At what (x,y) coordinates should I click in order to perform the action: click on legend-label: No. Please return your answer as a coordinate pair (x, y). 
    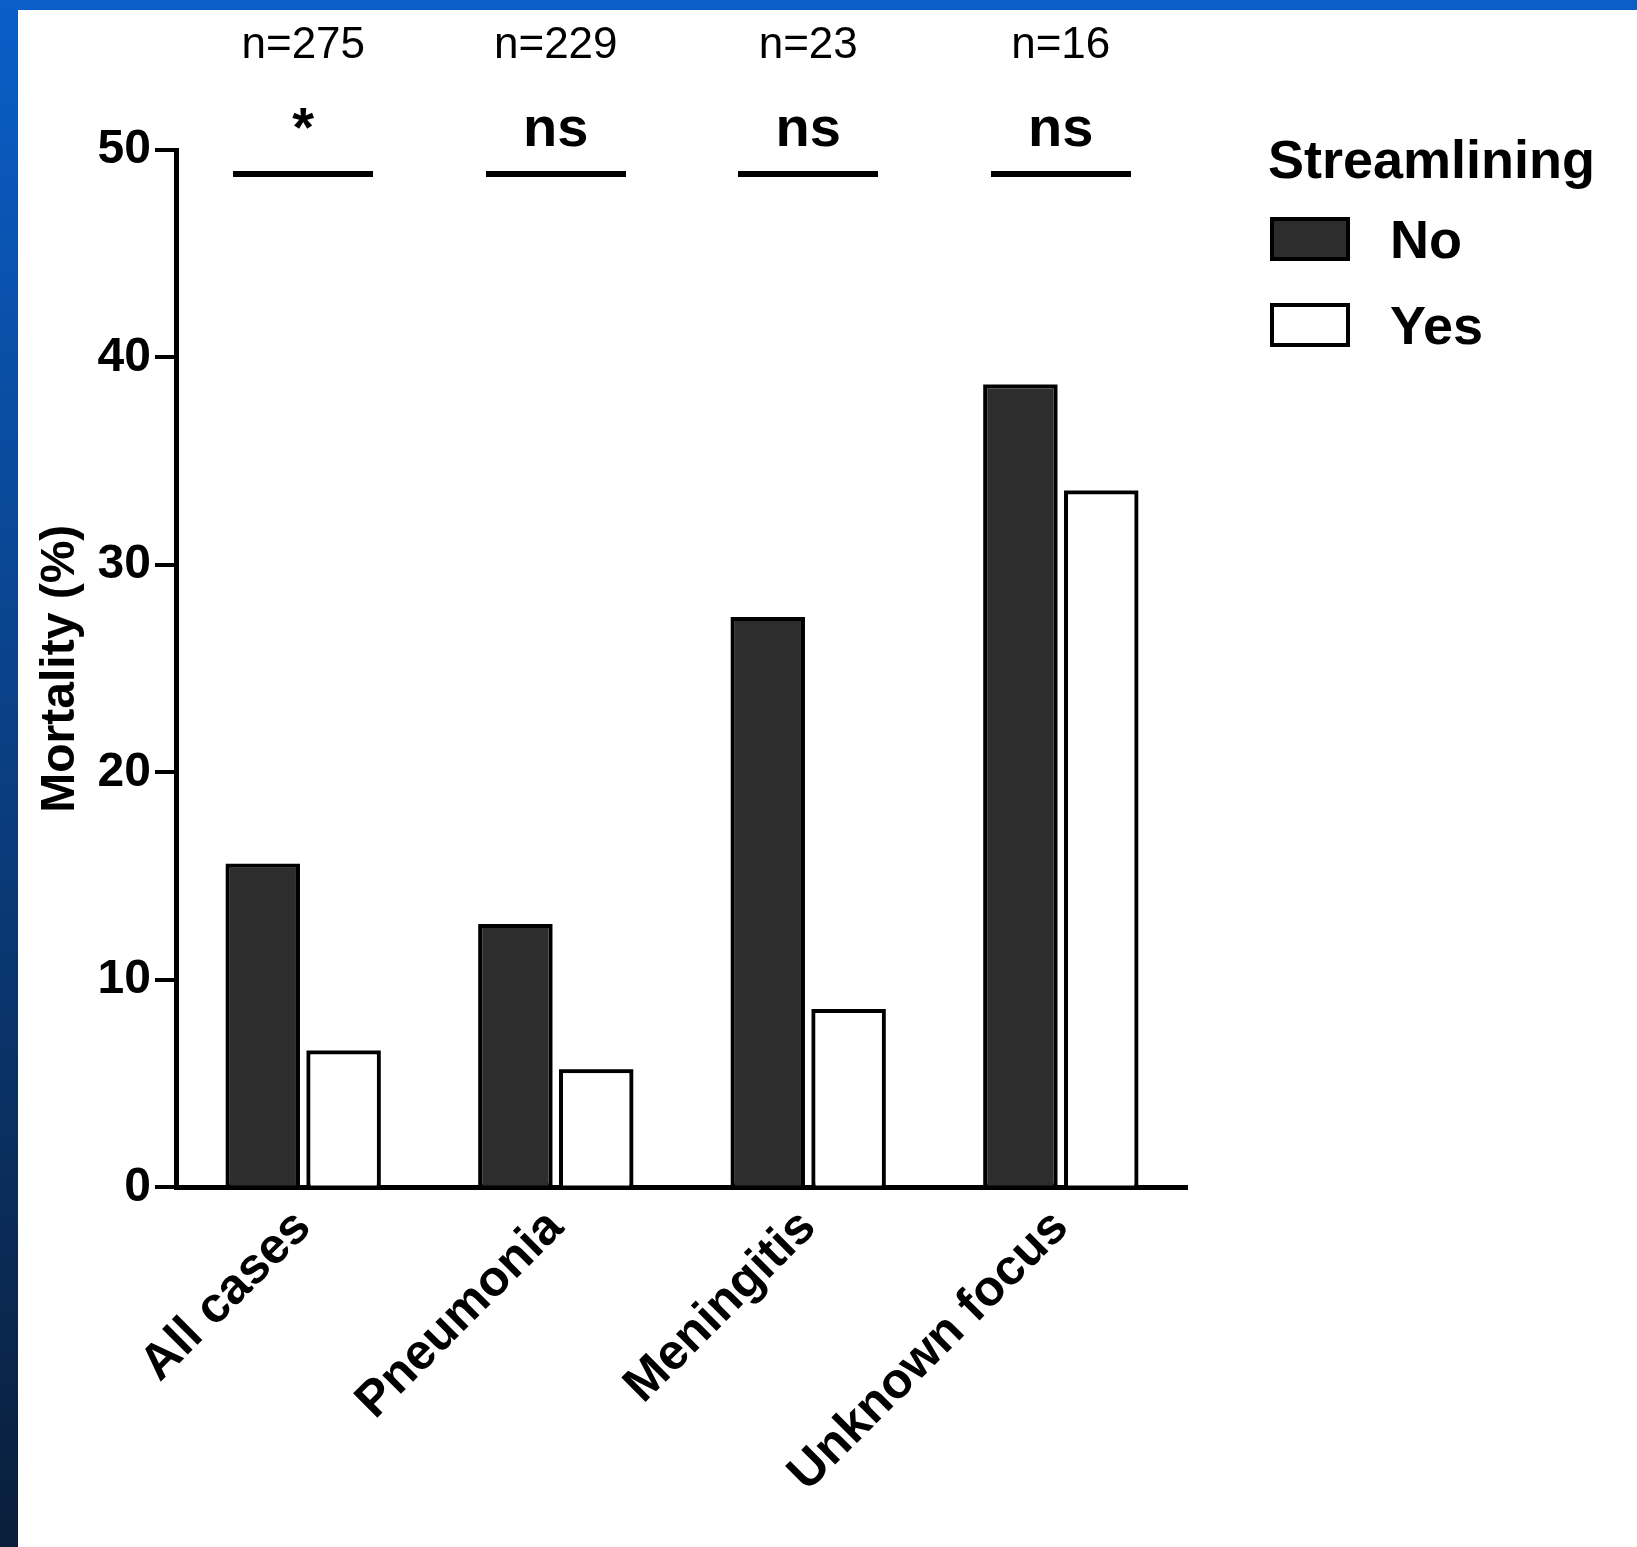
    Looking at the image, I should click on (1426, 239).